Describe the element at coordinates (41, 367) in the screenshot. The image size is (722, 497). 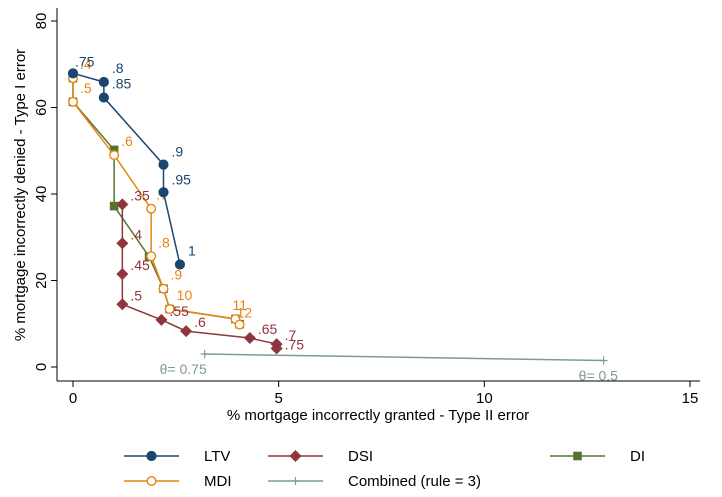
I see `y-tick-label: 0` at that location.